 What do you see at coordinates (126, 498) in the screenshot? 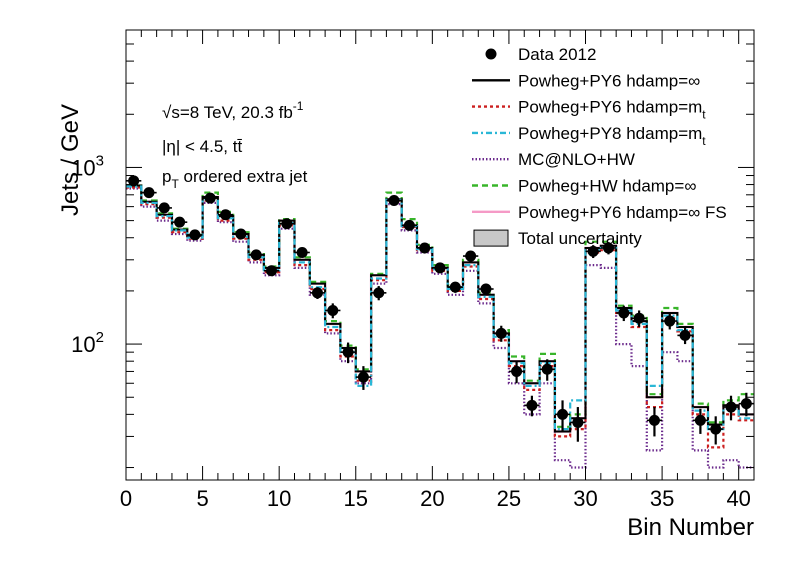
I see `x-tick-label: 0` at bounding box center [126, 498].